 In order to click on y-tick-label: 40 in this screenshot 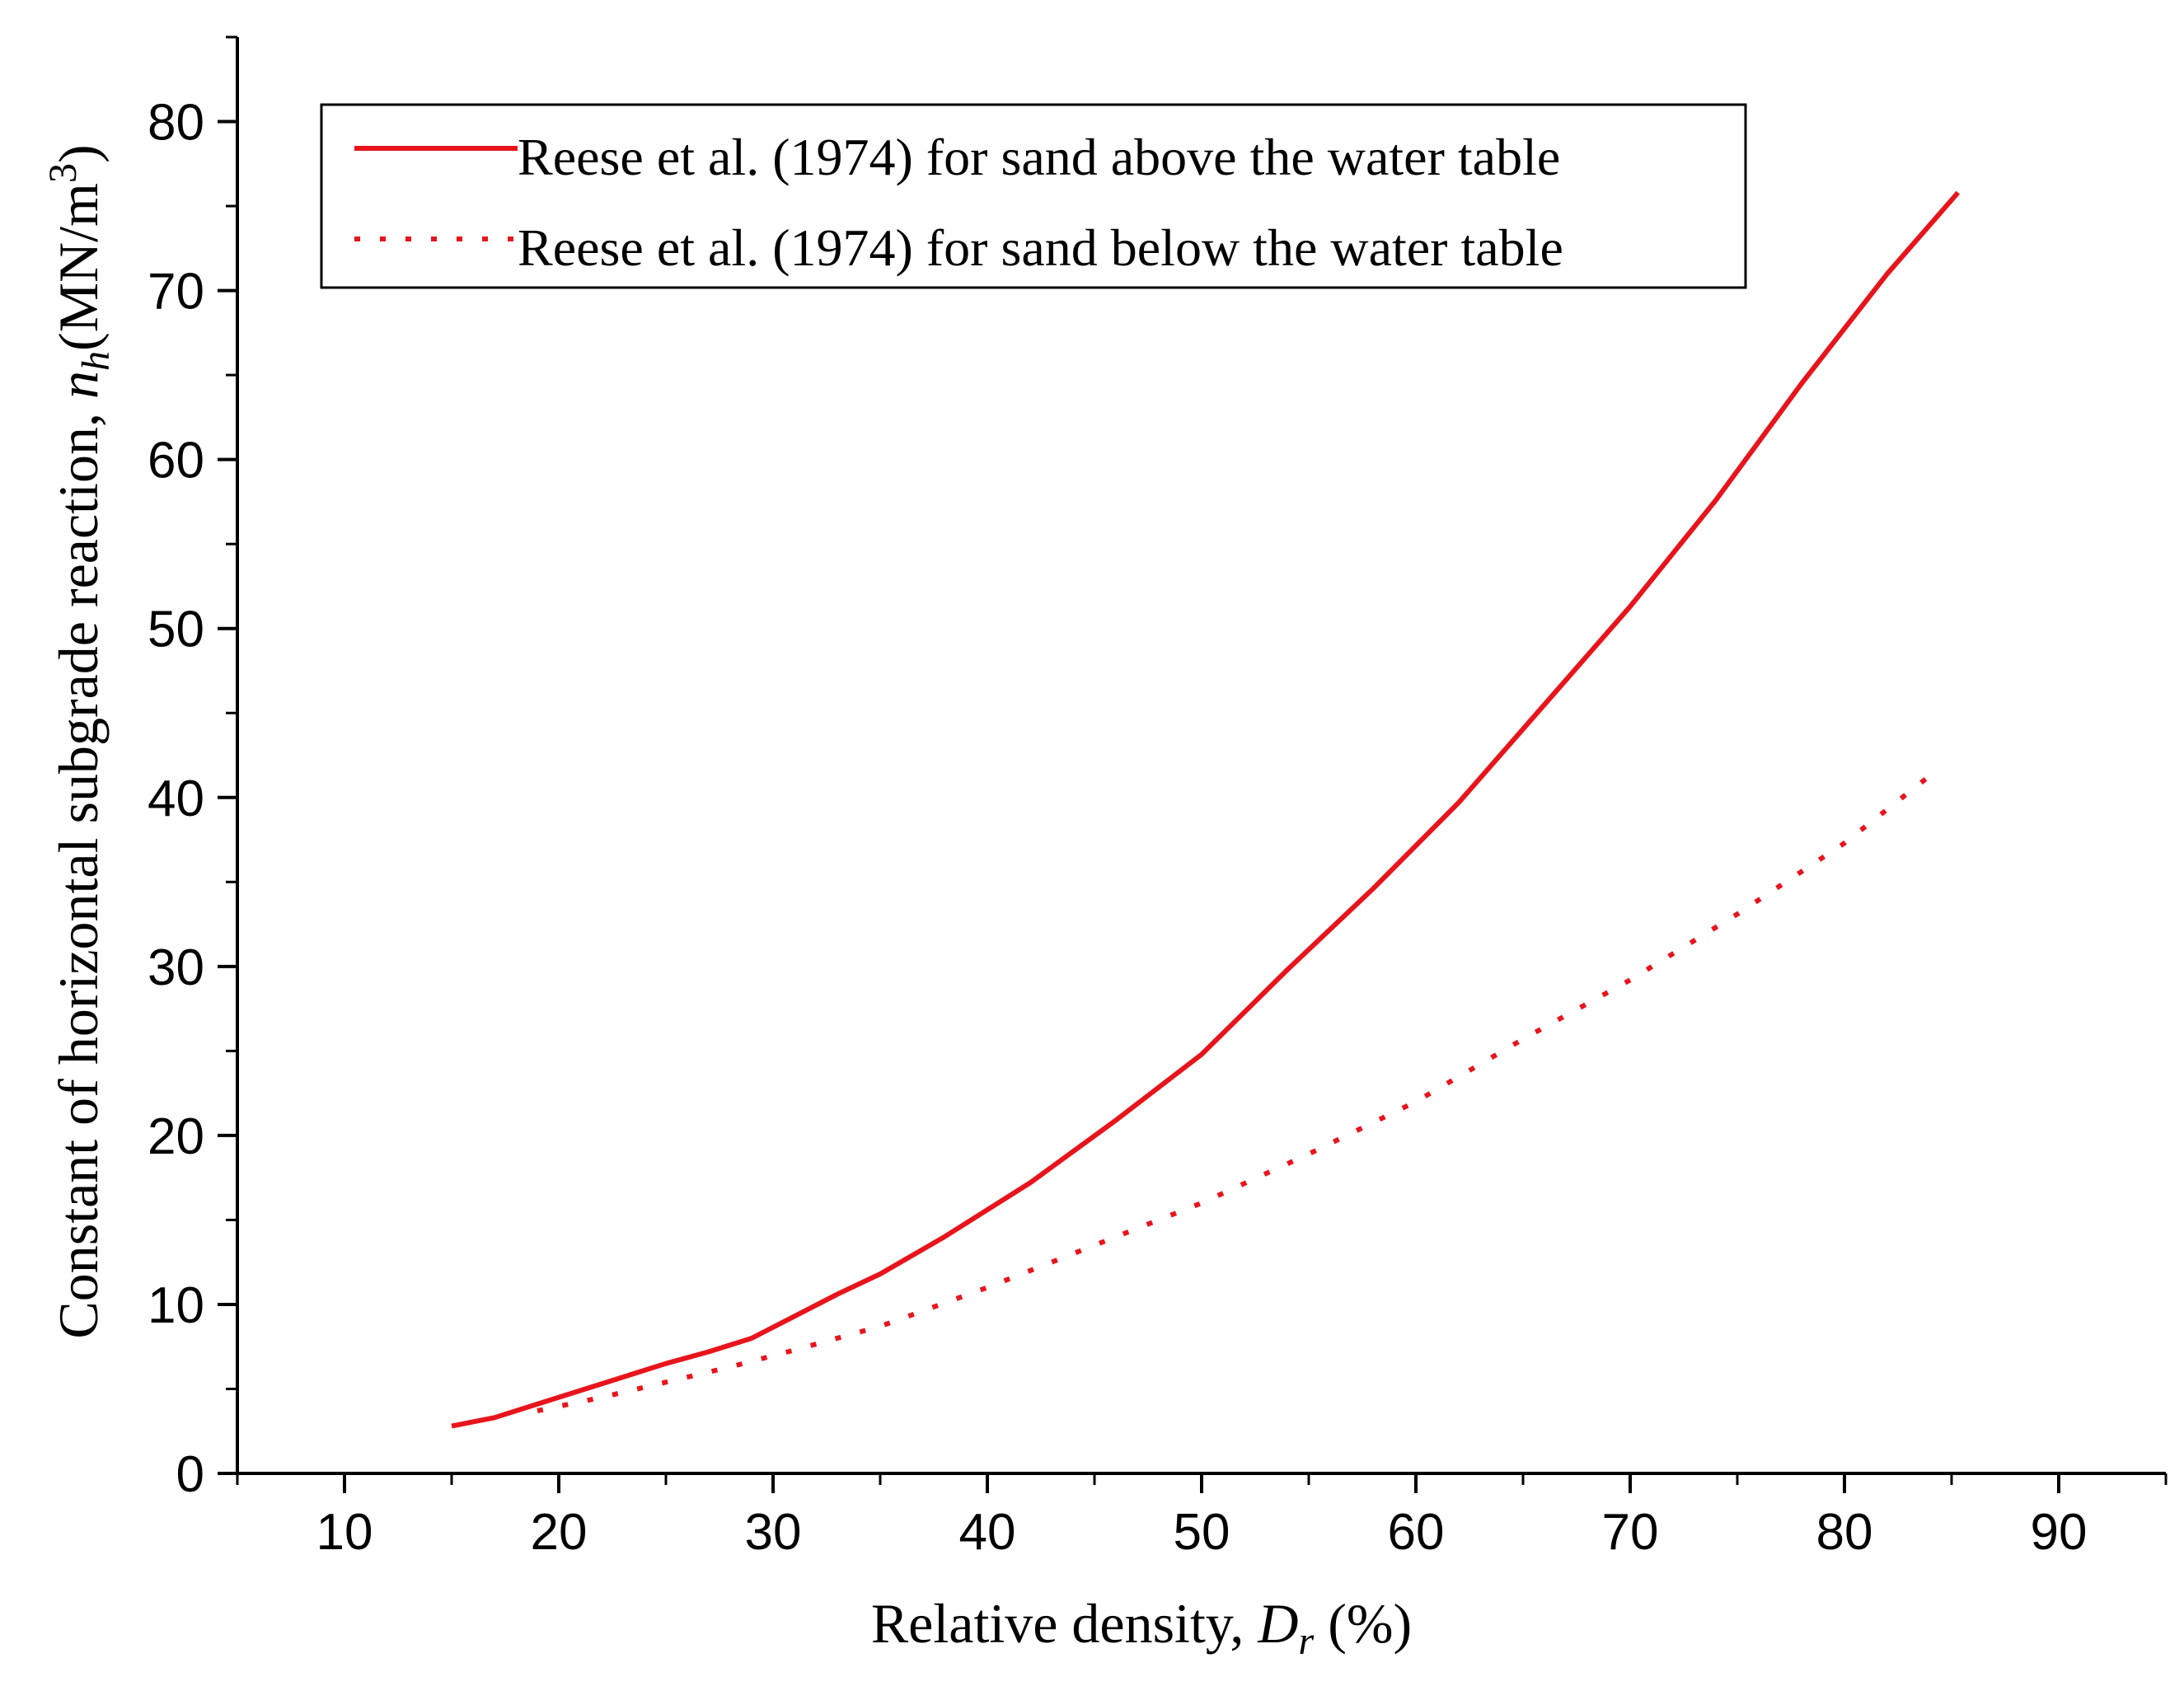, I will do `click(176, 798)`.